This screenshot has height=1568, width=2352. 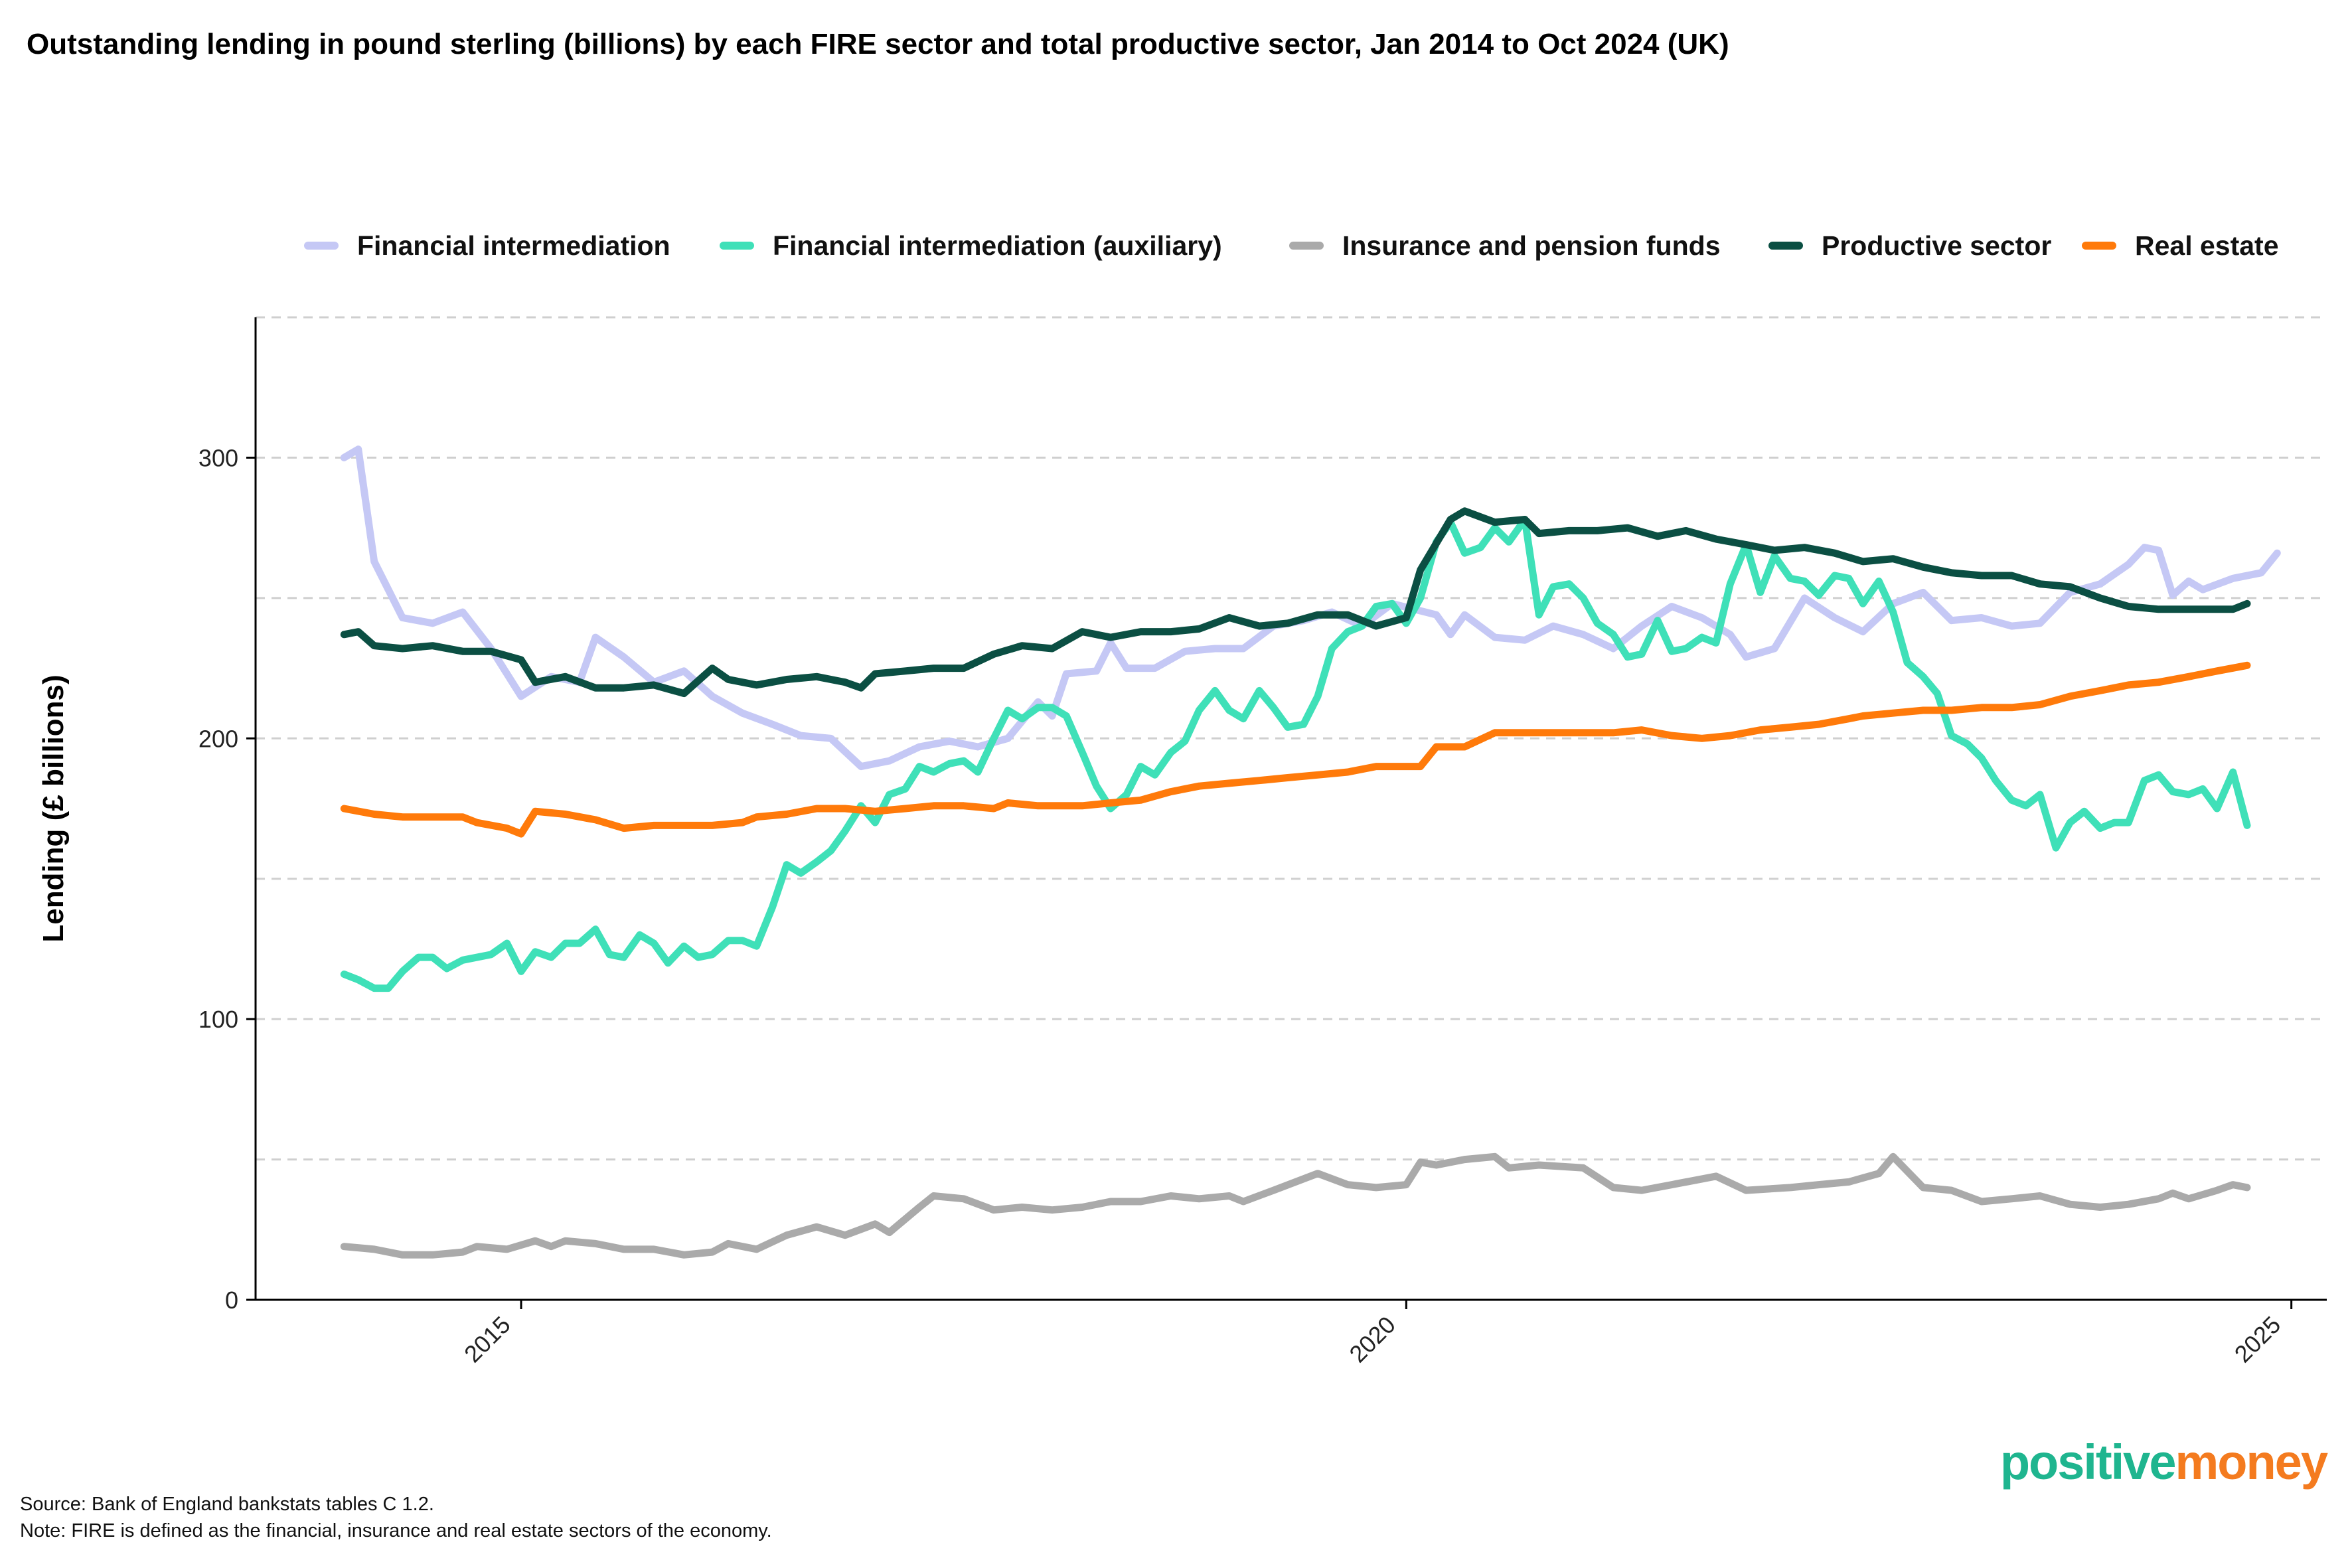 What do you see at coordinates (488, 1340) in the screenshot?
I see `x-tick-label: 2015` at bounding box center [488, 1340].